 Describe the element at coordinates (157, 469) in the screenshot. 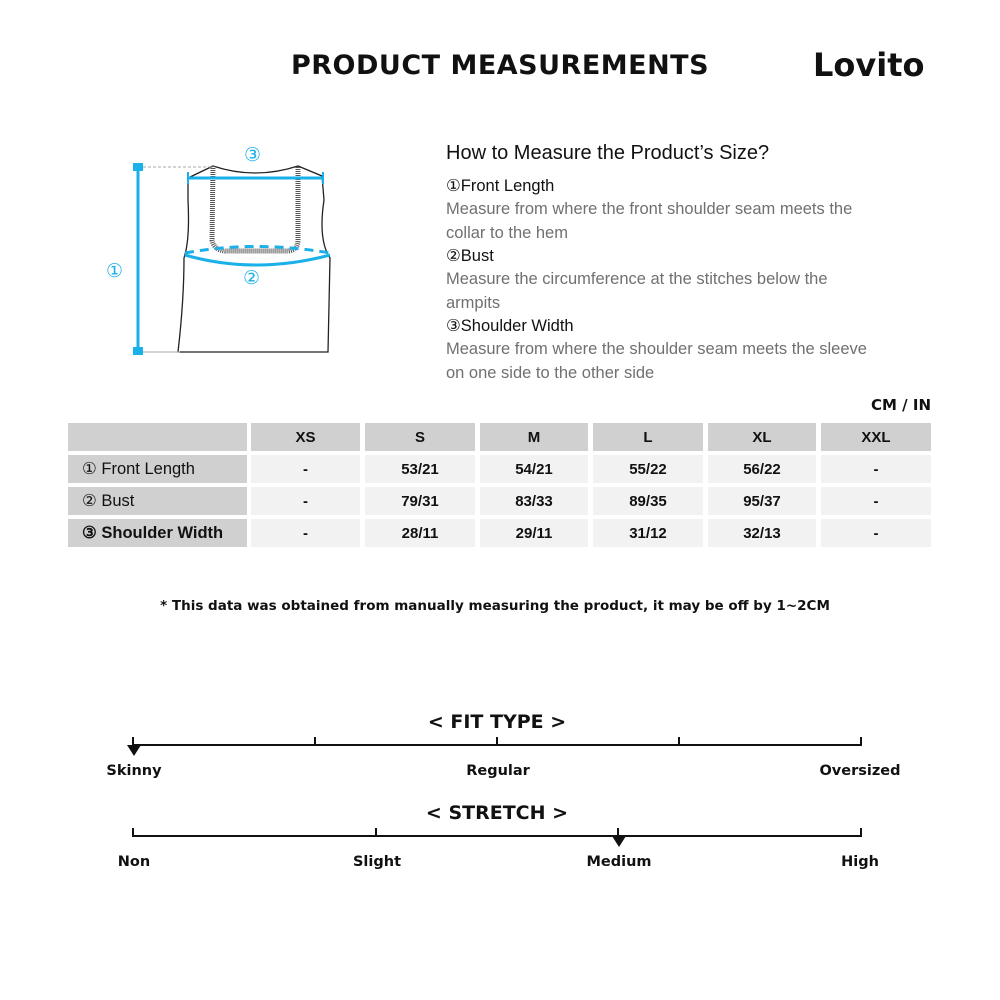

I see `row-label: ① Front Length` at that location.